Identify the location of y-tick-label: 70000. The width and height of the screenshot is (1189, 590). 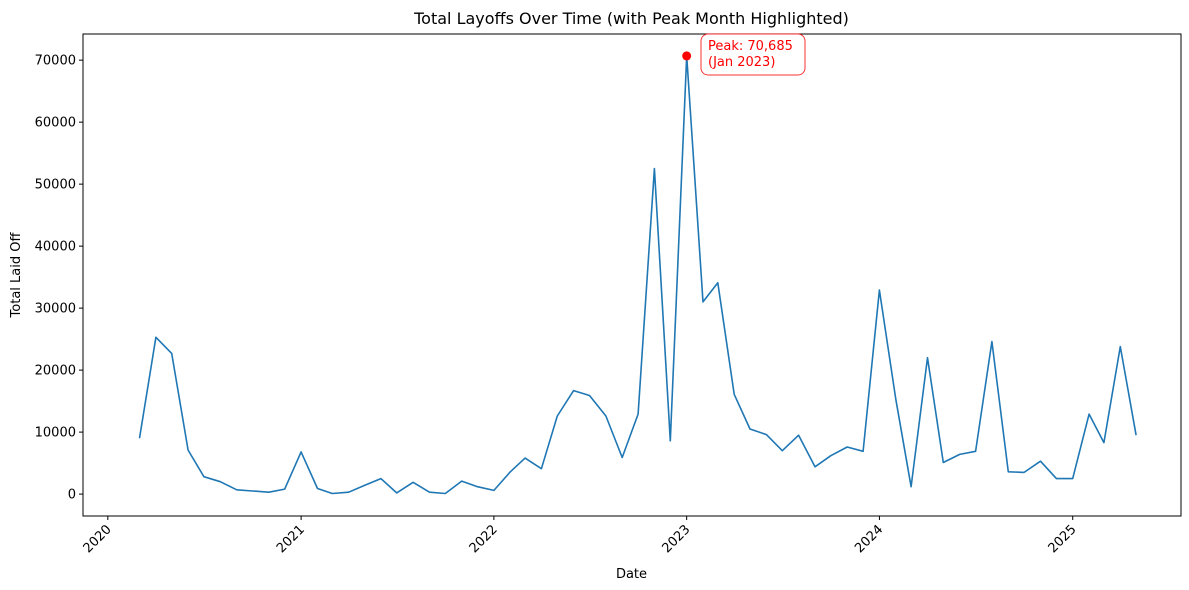
(55, 61).